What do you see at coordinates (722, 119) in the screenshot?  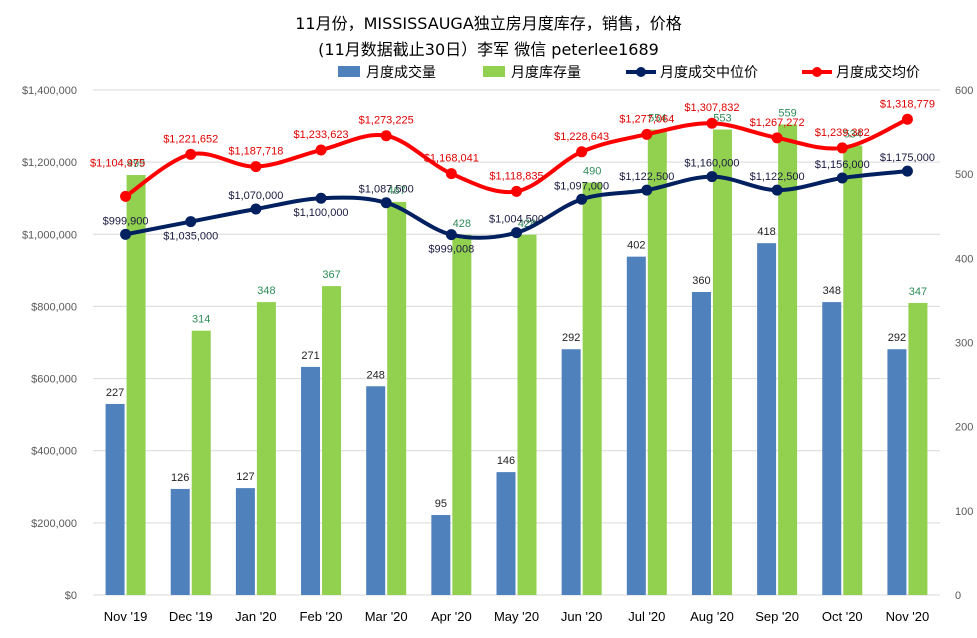 I see `data-label-inventory: 553` at bounding box center [722, 119].